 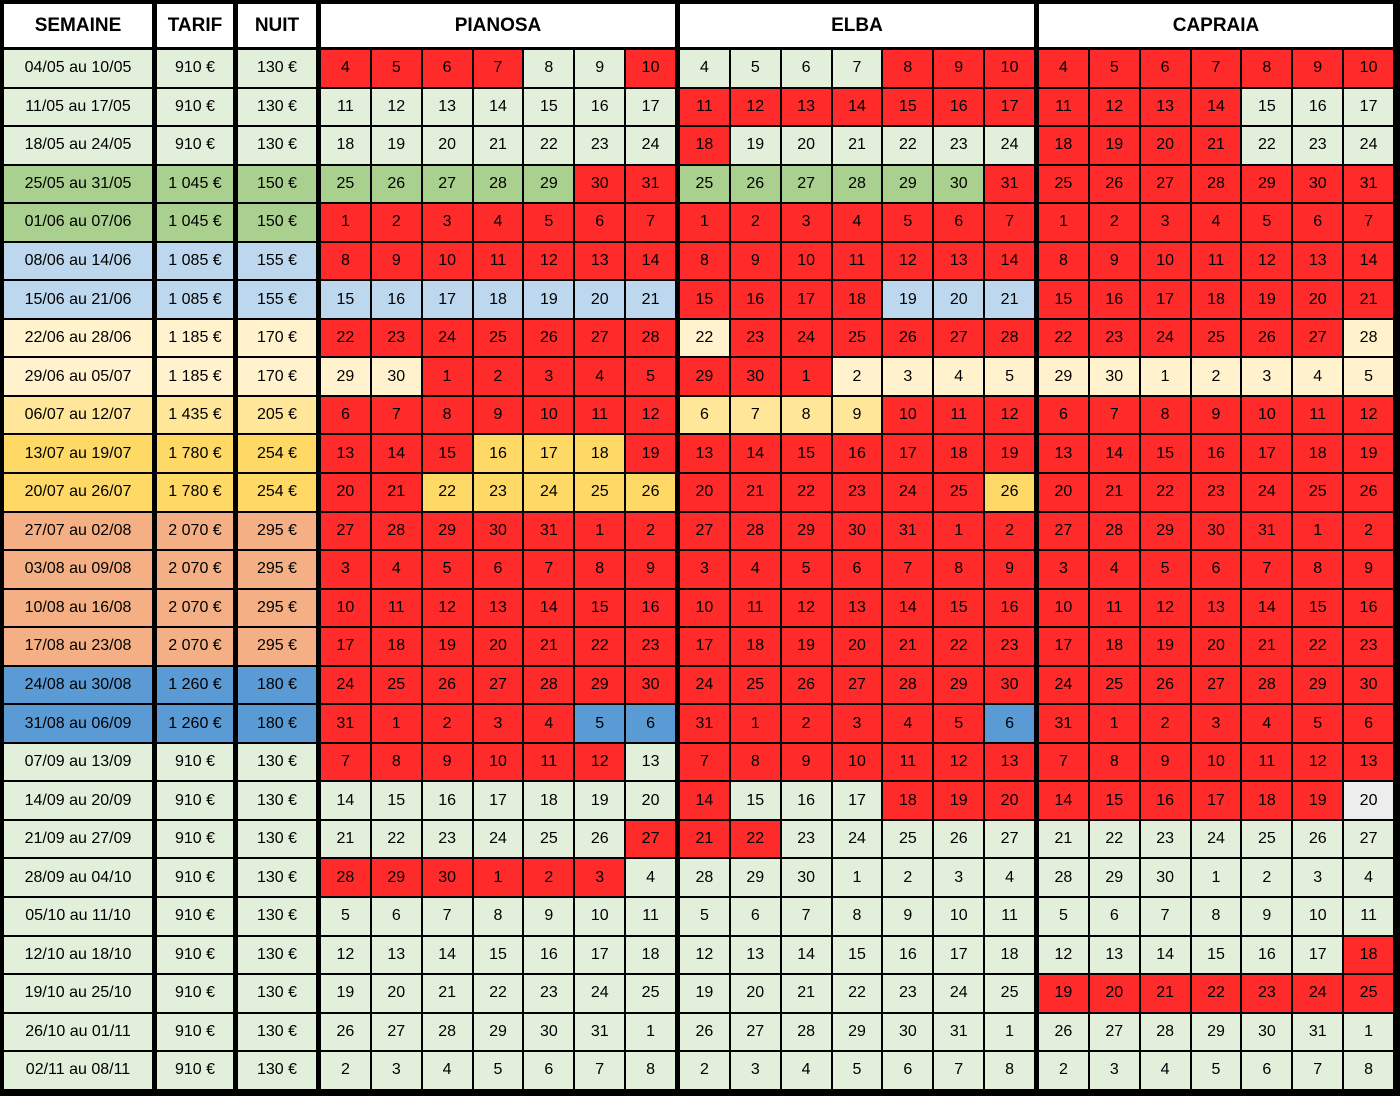 I want to click on day-available: 8, so click(x=1368, y=1070).